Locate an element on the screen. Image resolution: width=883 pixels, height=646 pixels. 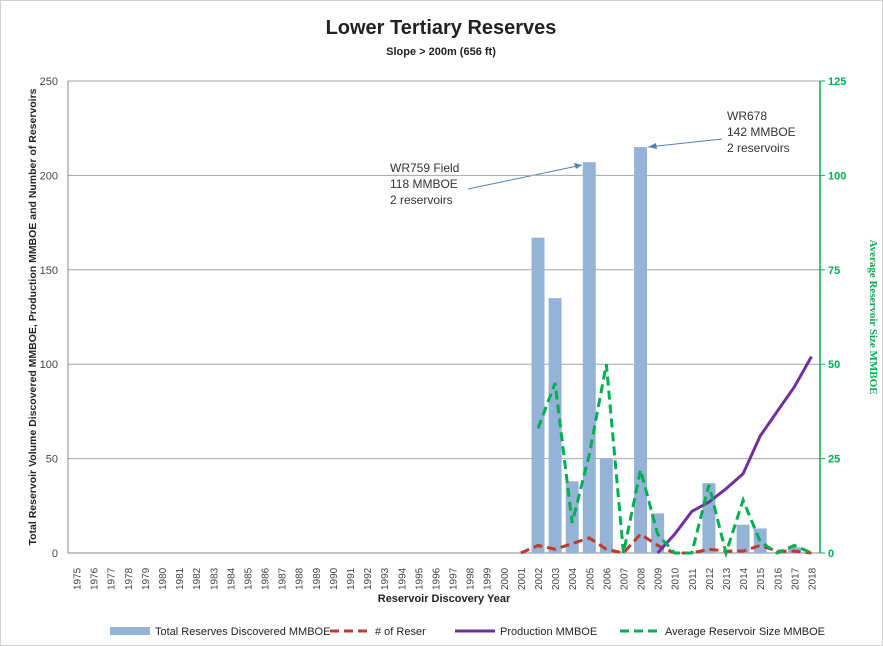
annotations is located at coordinates (595, 164).